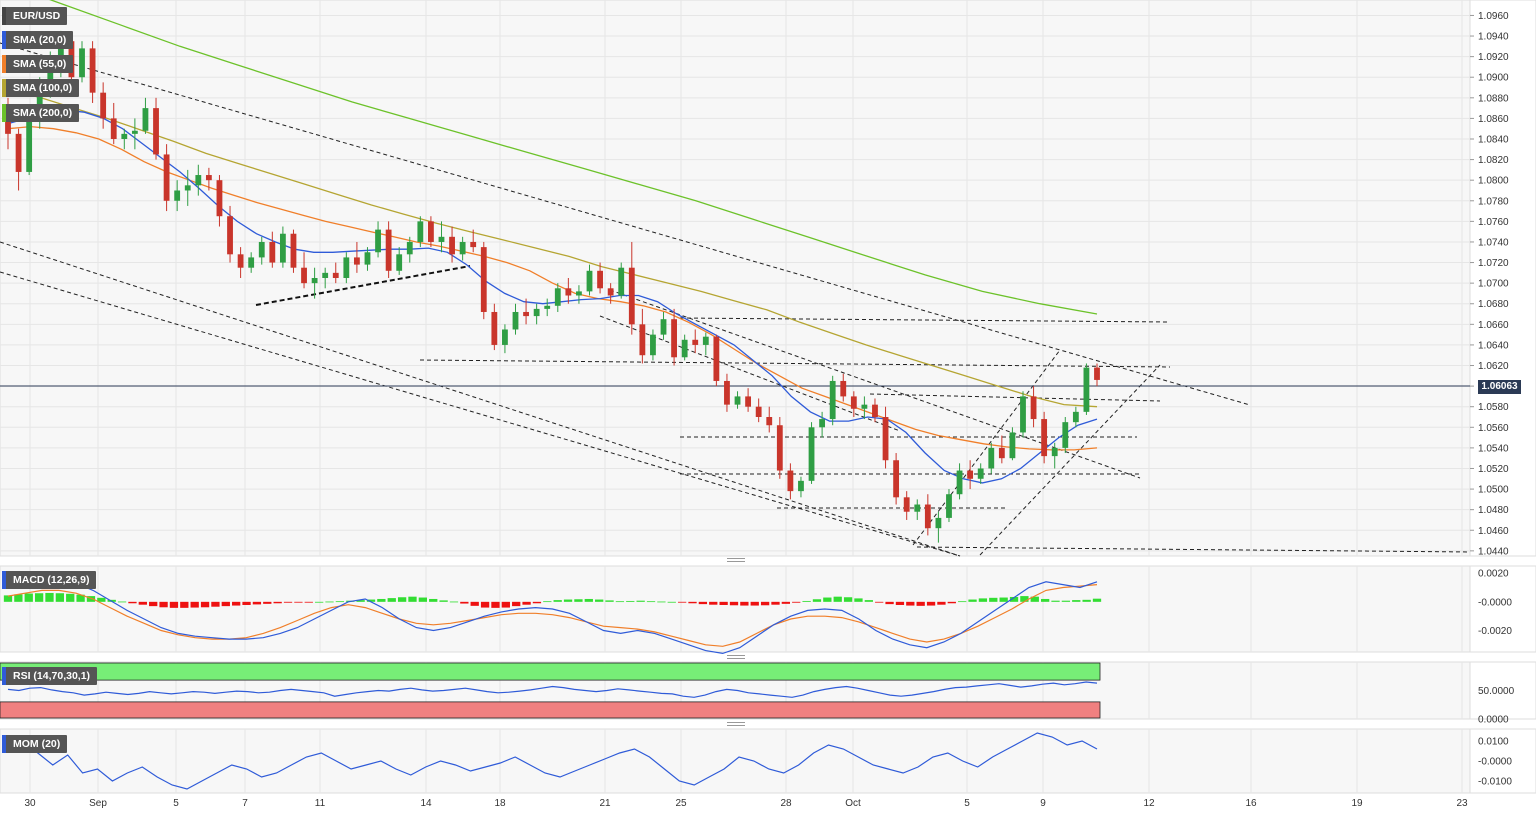 This screenshot has height=814, width=1536. Describe the element at coordinates (1493, 242) in the screenshot. I see `price-tick-label: 1.0740` at that location.